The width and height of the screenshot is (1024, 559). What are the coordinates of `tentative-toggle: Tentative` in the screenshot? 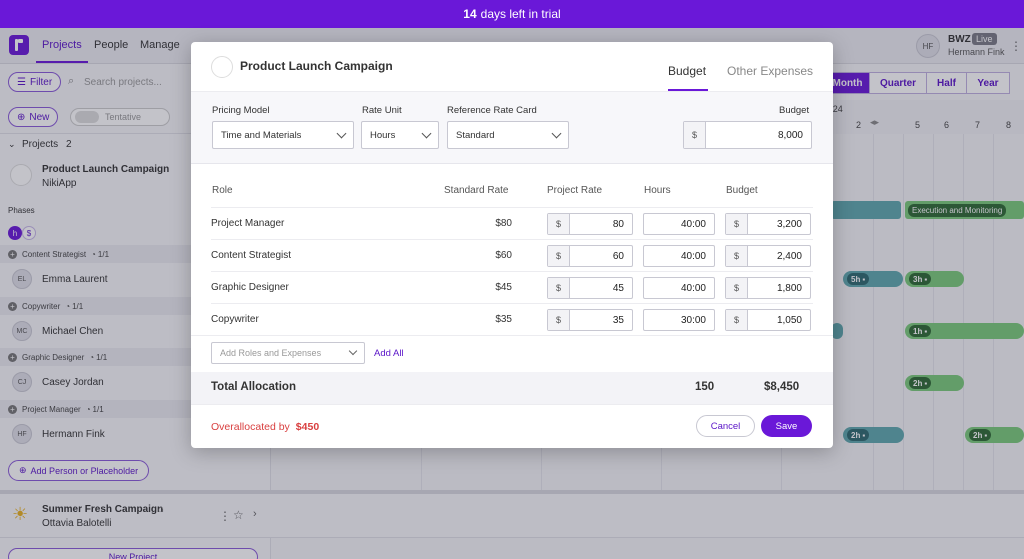 It's located at (120, 117).